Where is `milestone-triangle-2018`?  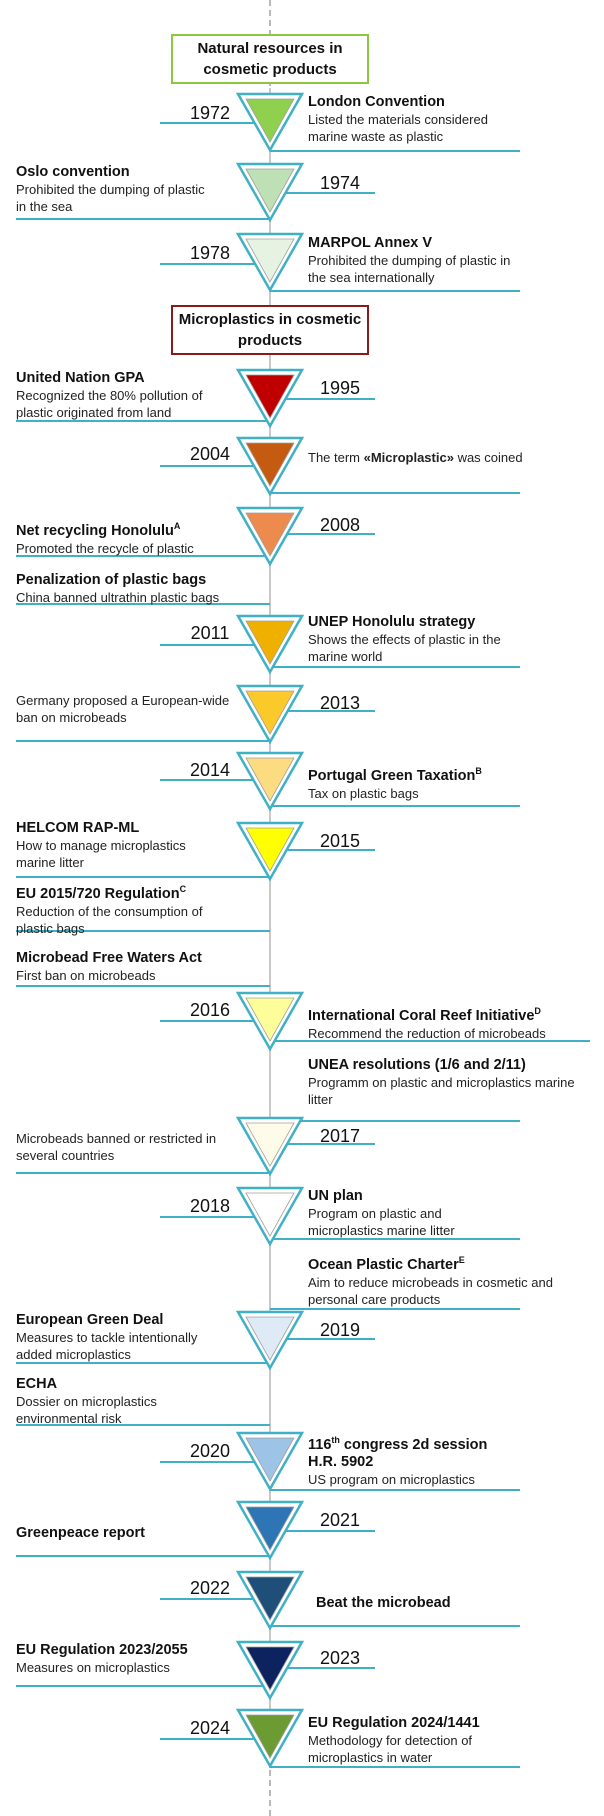
milestone-triangle-2018 is located at coordinates (270, 1216).